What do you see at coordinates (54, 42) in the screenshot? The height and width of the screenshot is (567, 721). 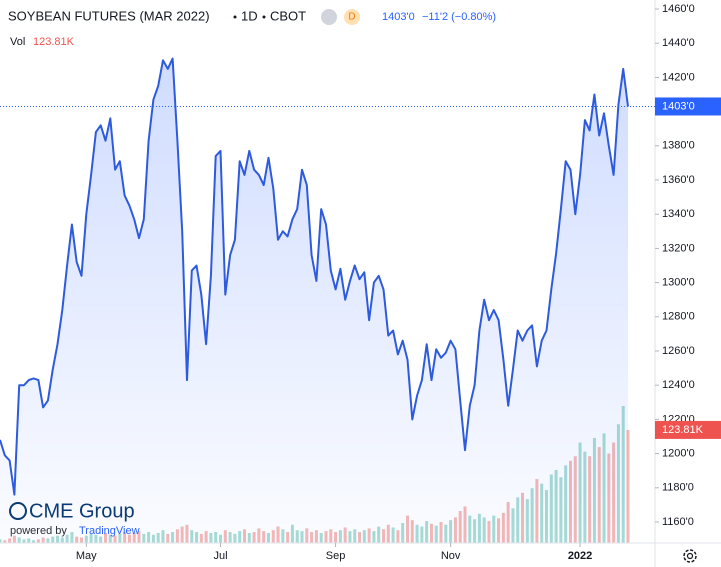 I see `vol-value: 123.81K` at bounding box center [54, 42].